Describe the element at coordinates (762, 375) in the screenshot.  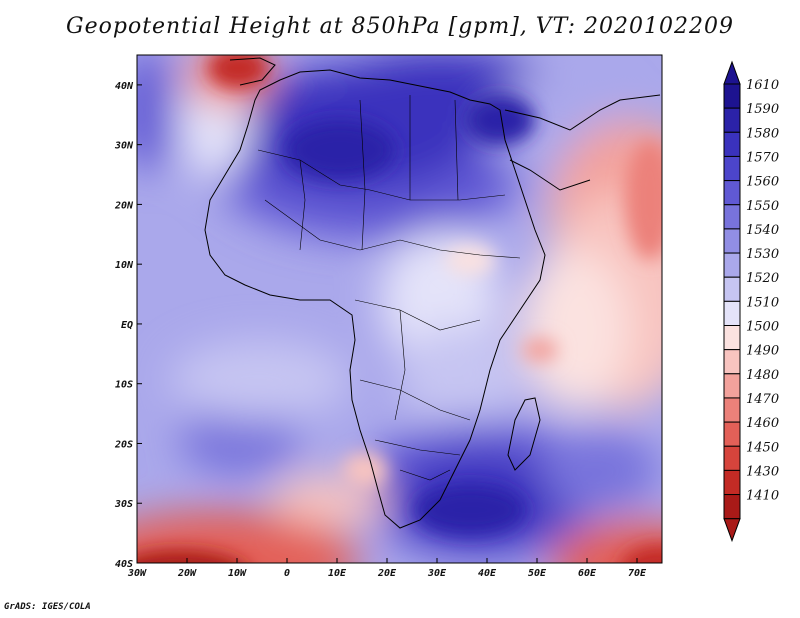
I see `colorbar-label: 1480` at that location.